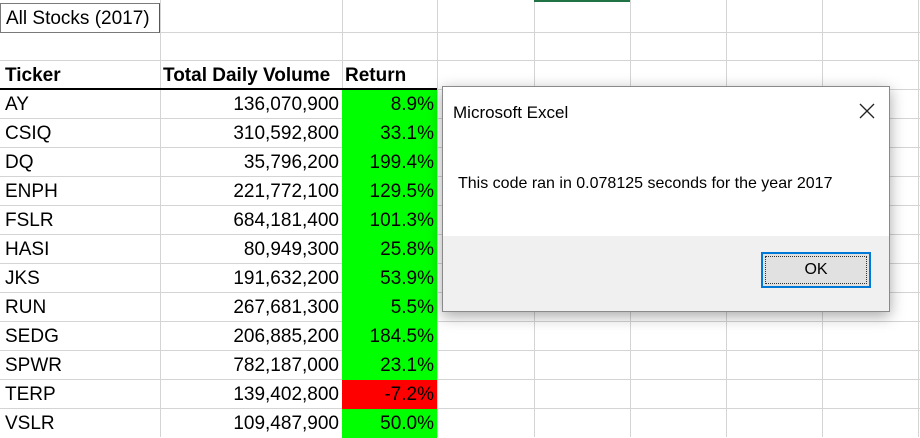 The width and height of the screenshot is (920, 438). Describe the element at coordinates (286, 394) in the screenshot. I see `volume-cell: 139,402,800` at that location.